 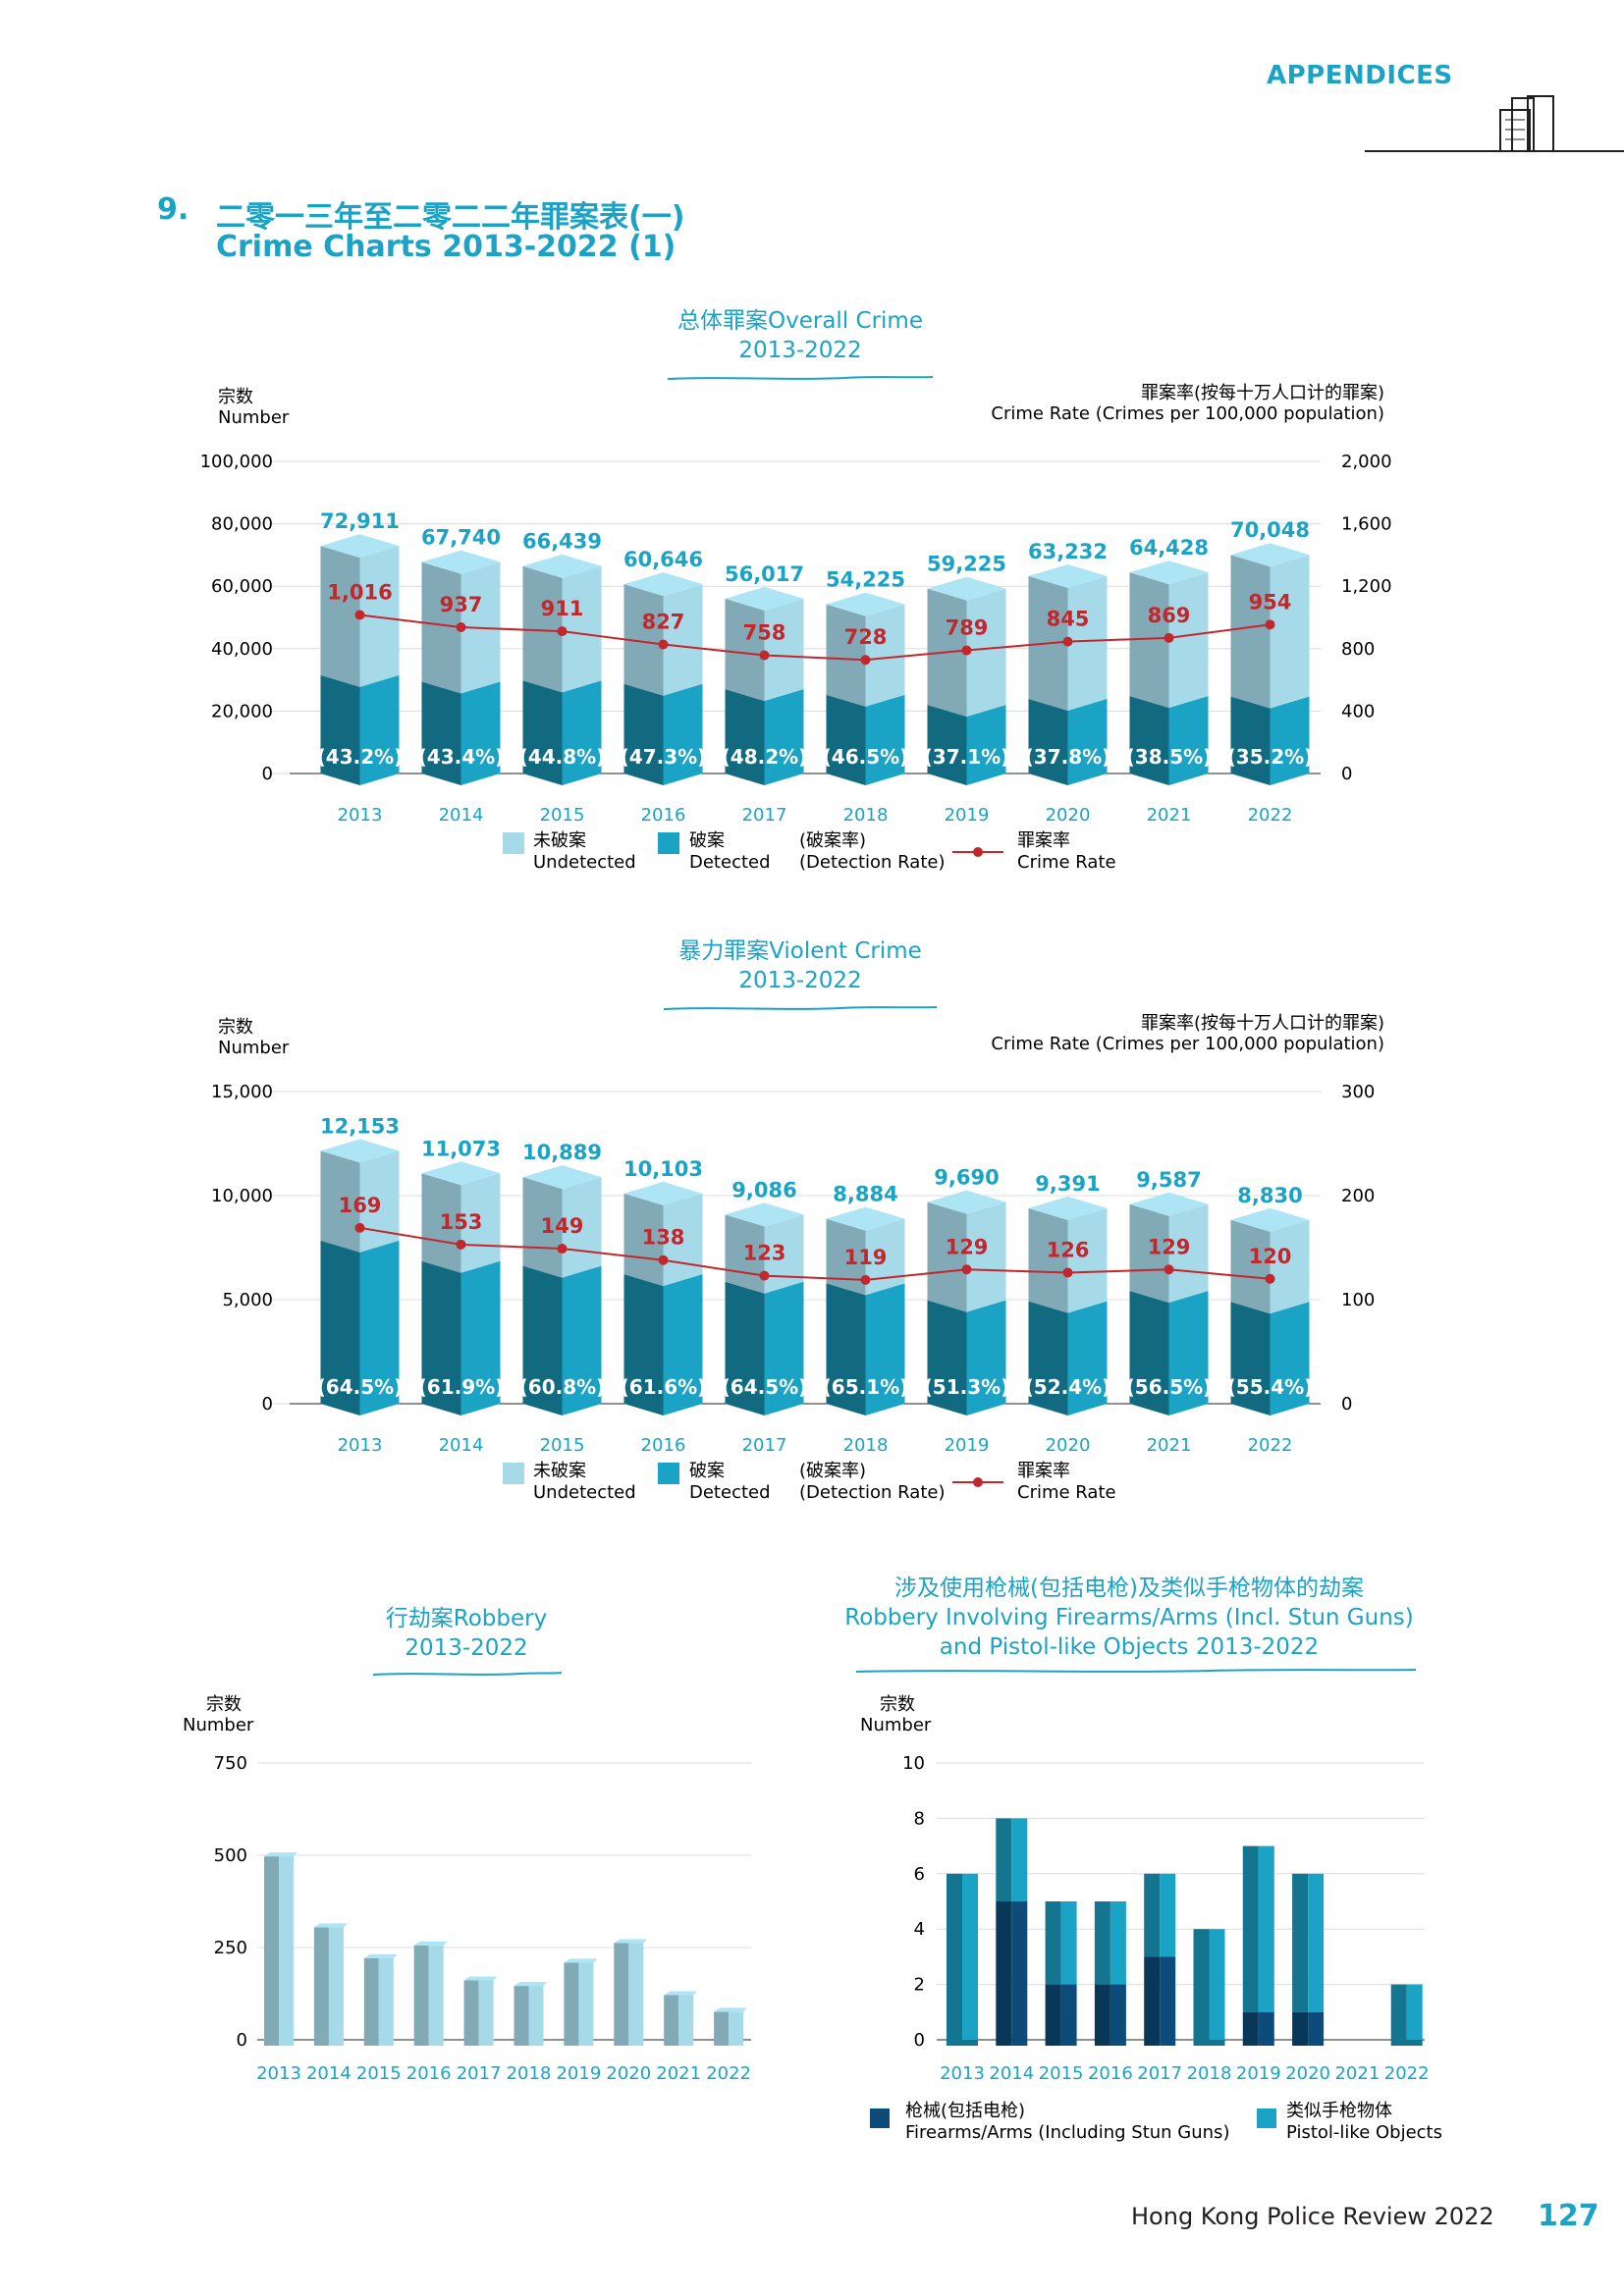 I want to click on overall-crime-subtitle: 2013-2022, so click(x=800, y=350).